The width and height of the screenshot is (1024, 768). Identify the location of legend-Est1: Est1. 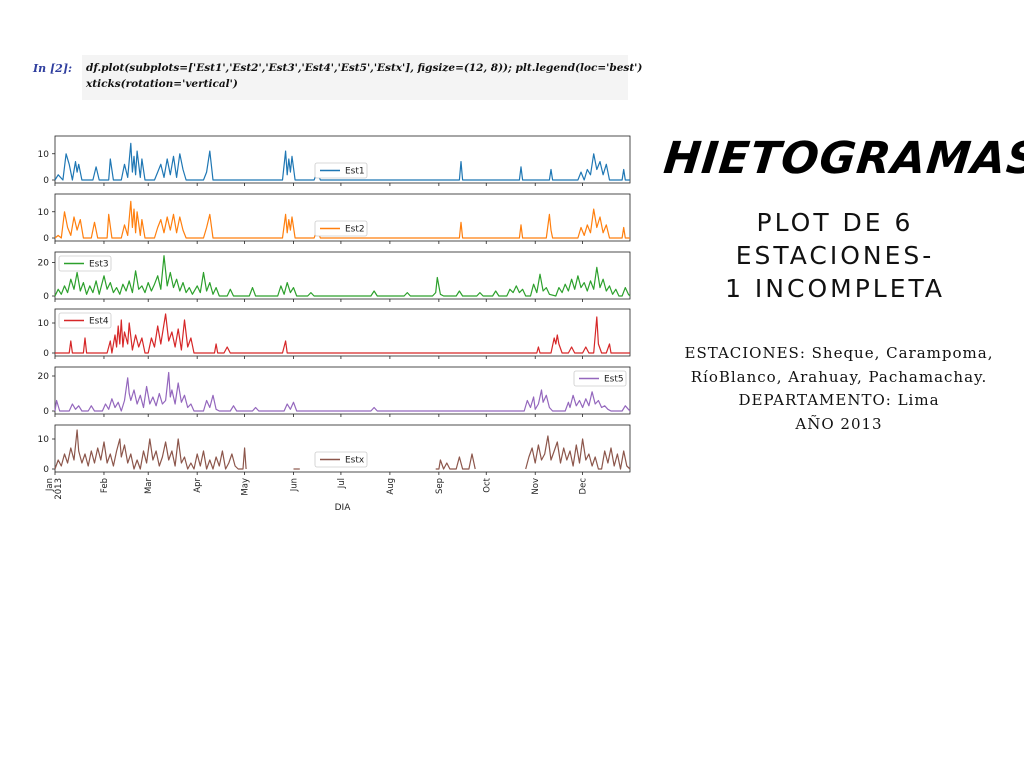
(341, 170).